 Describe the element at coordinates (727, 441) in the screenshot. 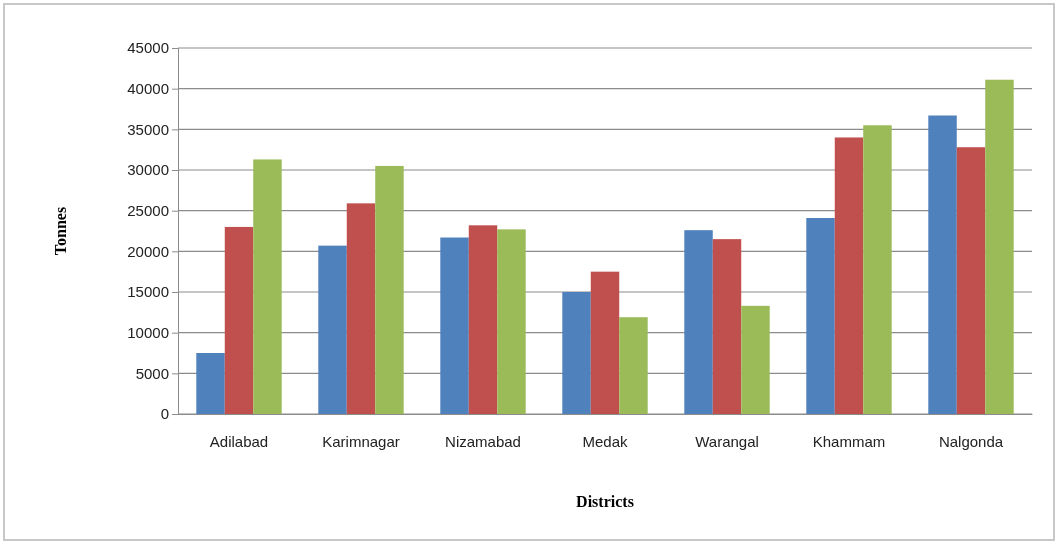

I see `x-tick-label: Warangal` at that location.